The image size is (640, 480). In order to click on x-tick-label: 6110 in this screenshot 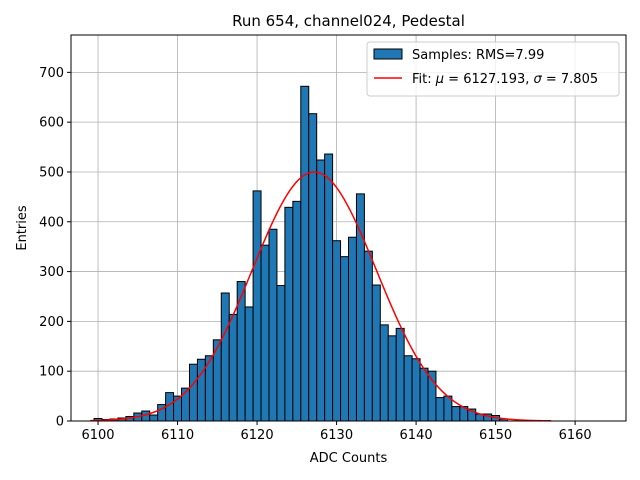, I will do `click(177, 435)`.